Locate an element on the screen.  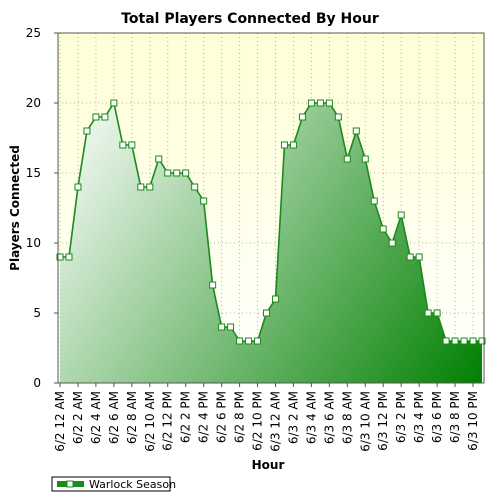
x-tick-label: 6/2 6 PM is located at coordinates (222, 417).